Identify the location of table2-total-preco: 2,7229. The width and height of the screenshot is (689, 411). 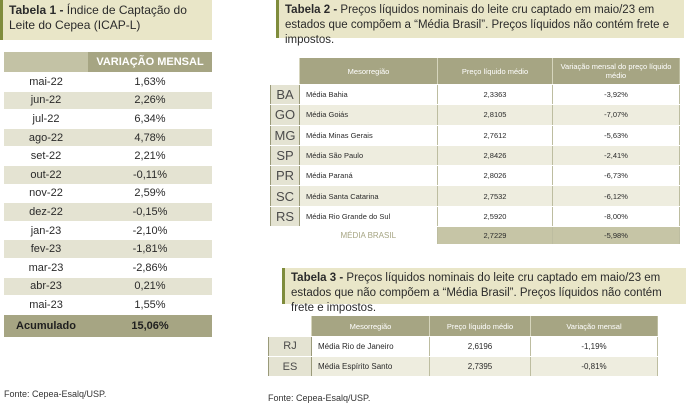
(495, 236).